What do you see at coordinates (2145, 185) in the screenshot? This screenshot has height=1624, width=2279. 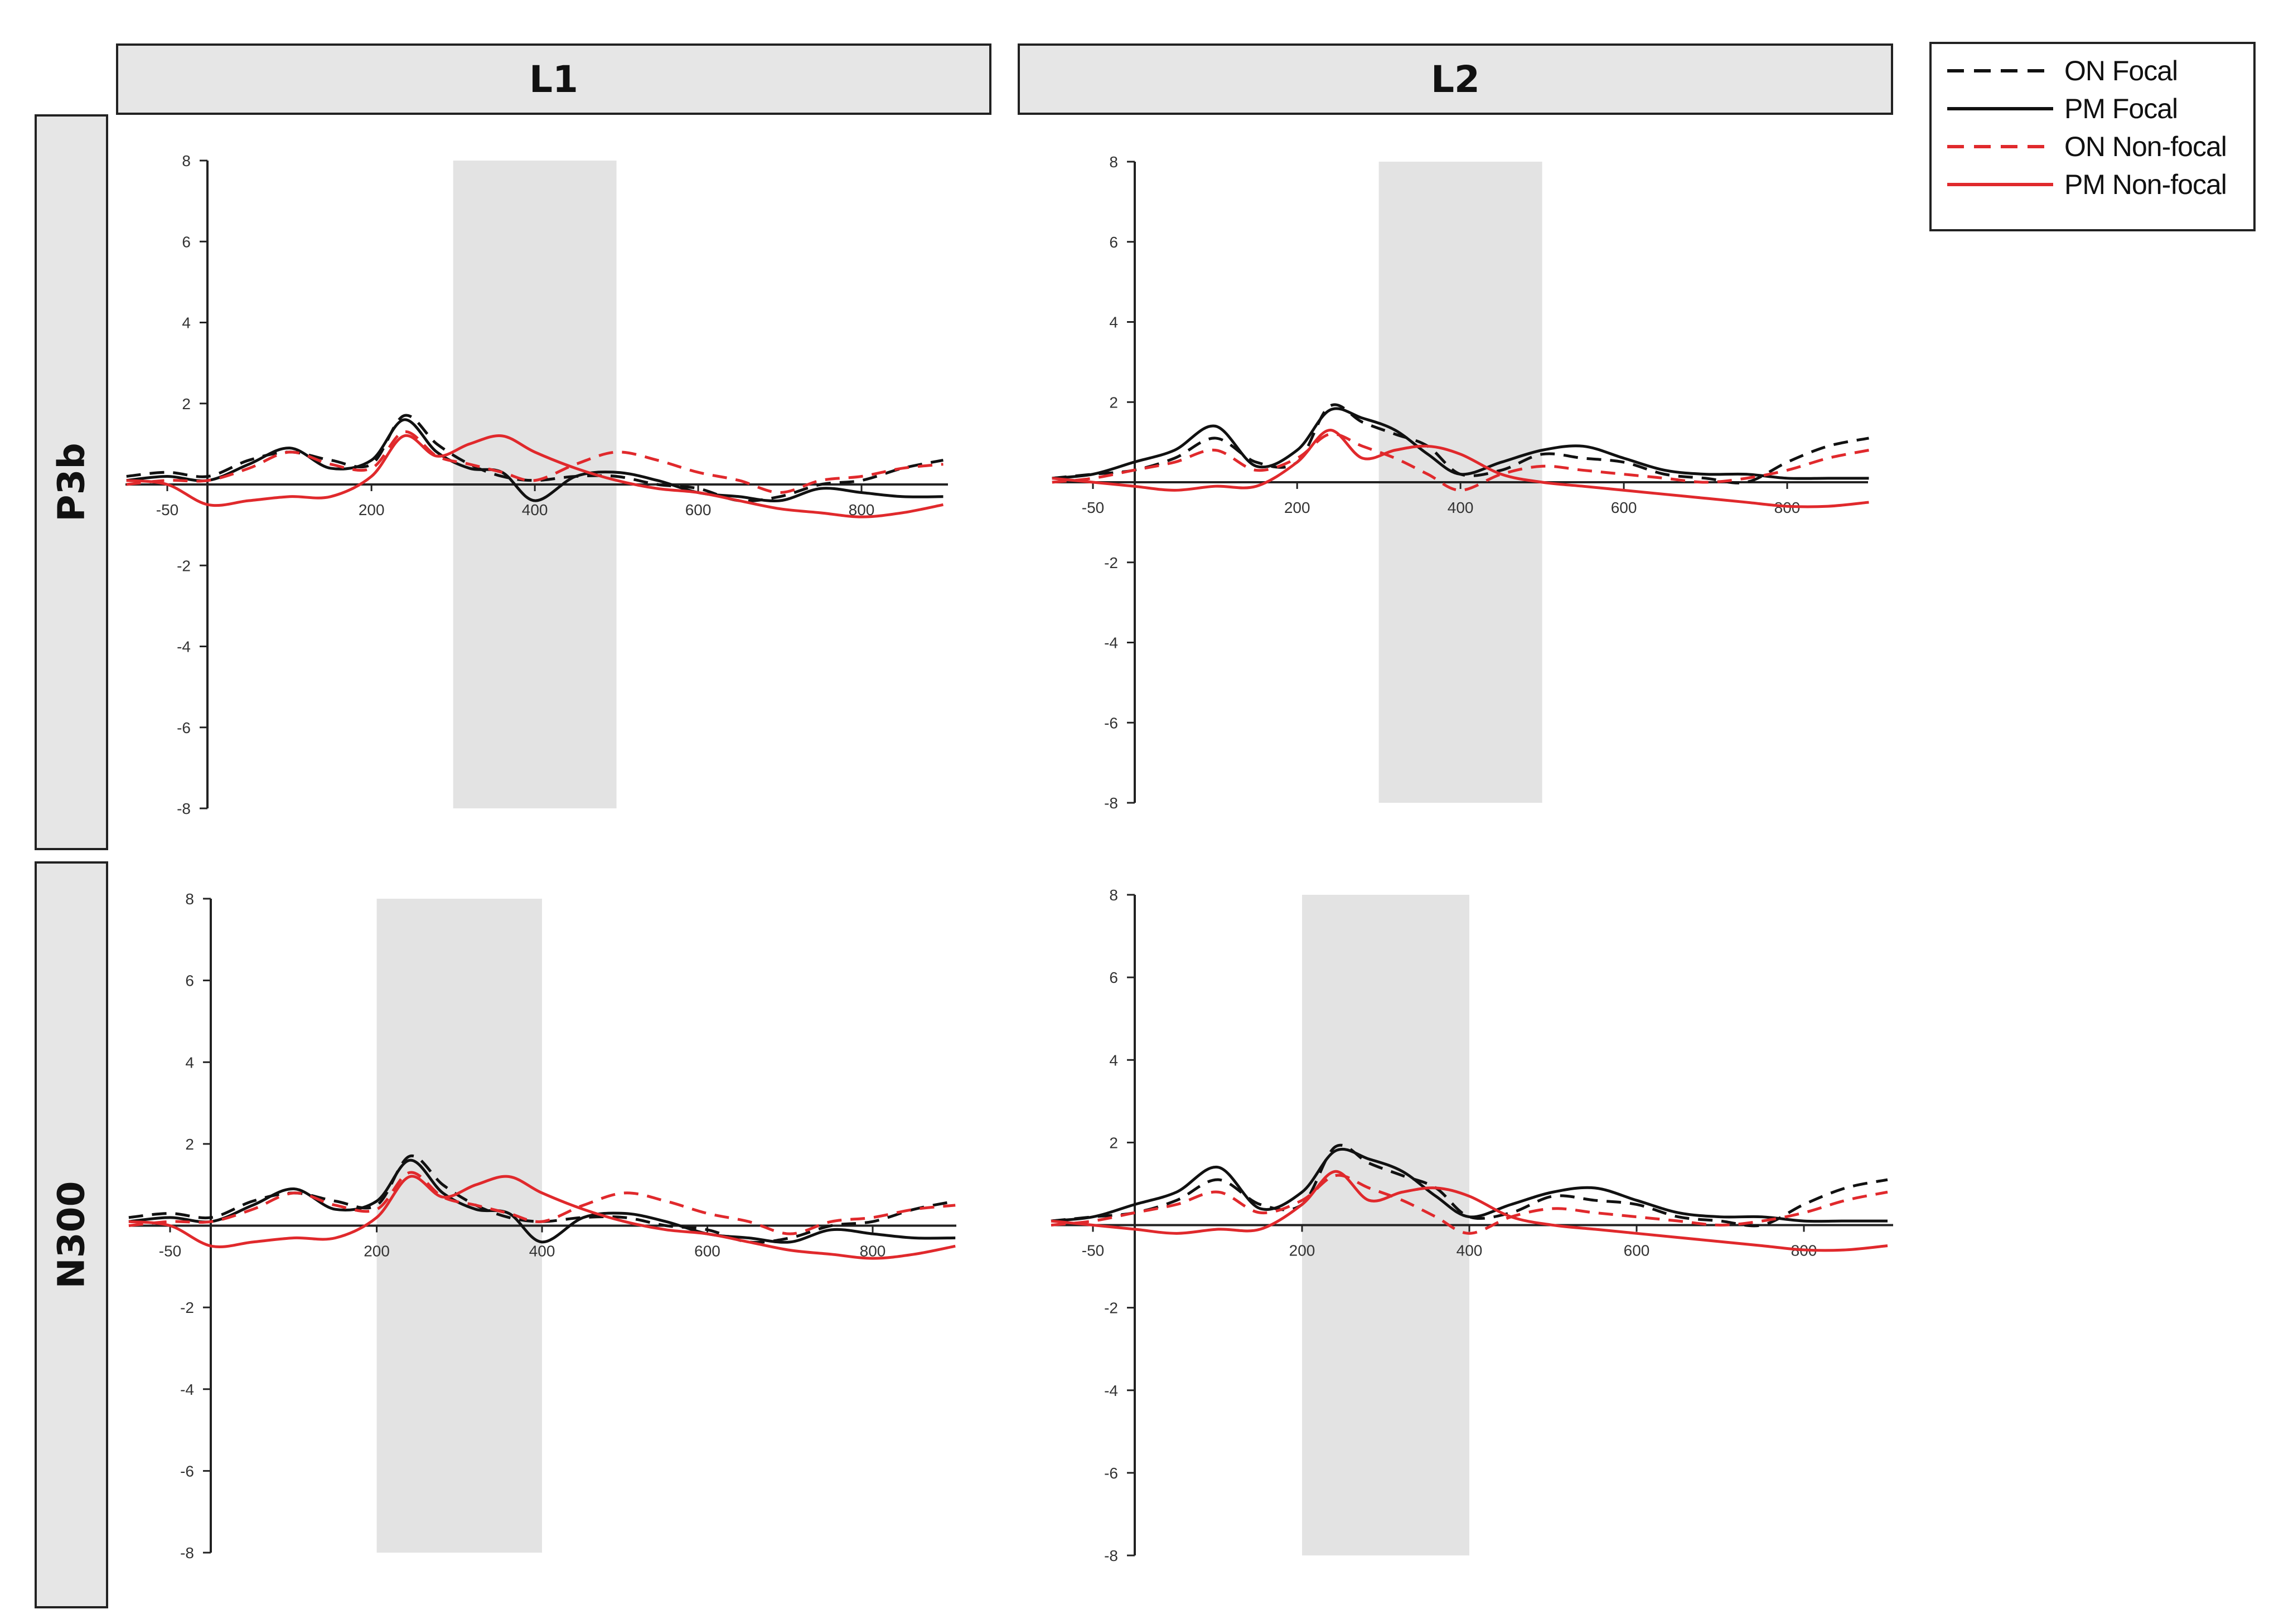 I see `legend-label: PM Non-focal` at bounding box center [2145, 185].